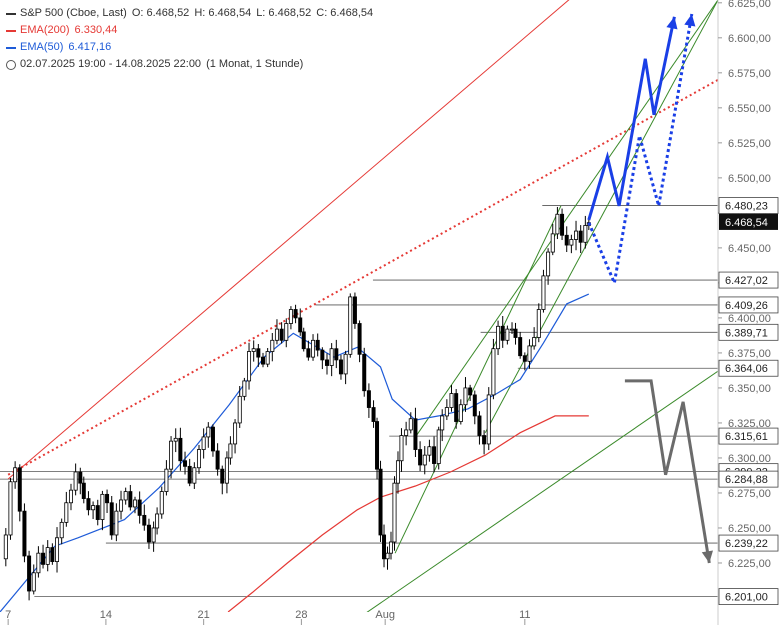 The height and width of the screenshot is (625, 780). I want to click on ohlc-open: O: 6.468,52, so click(160, 13).